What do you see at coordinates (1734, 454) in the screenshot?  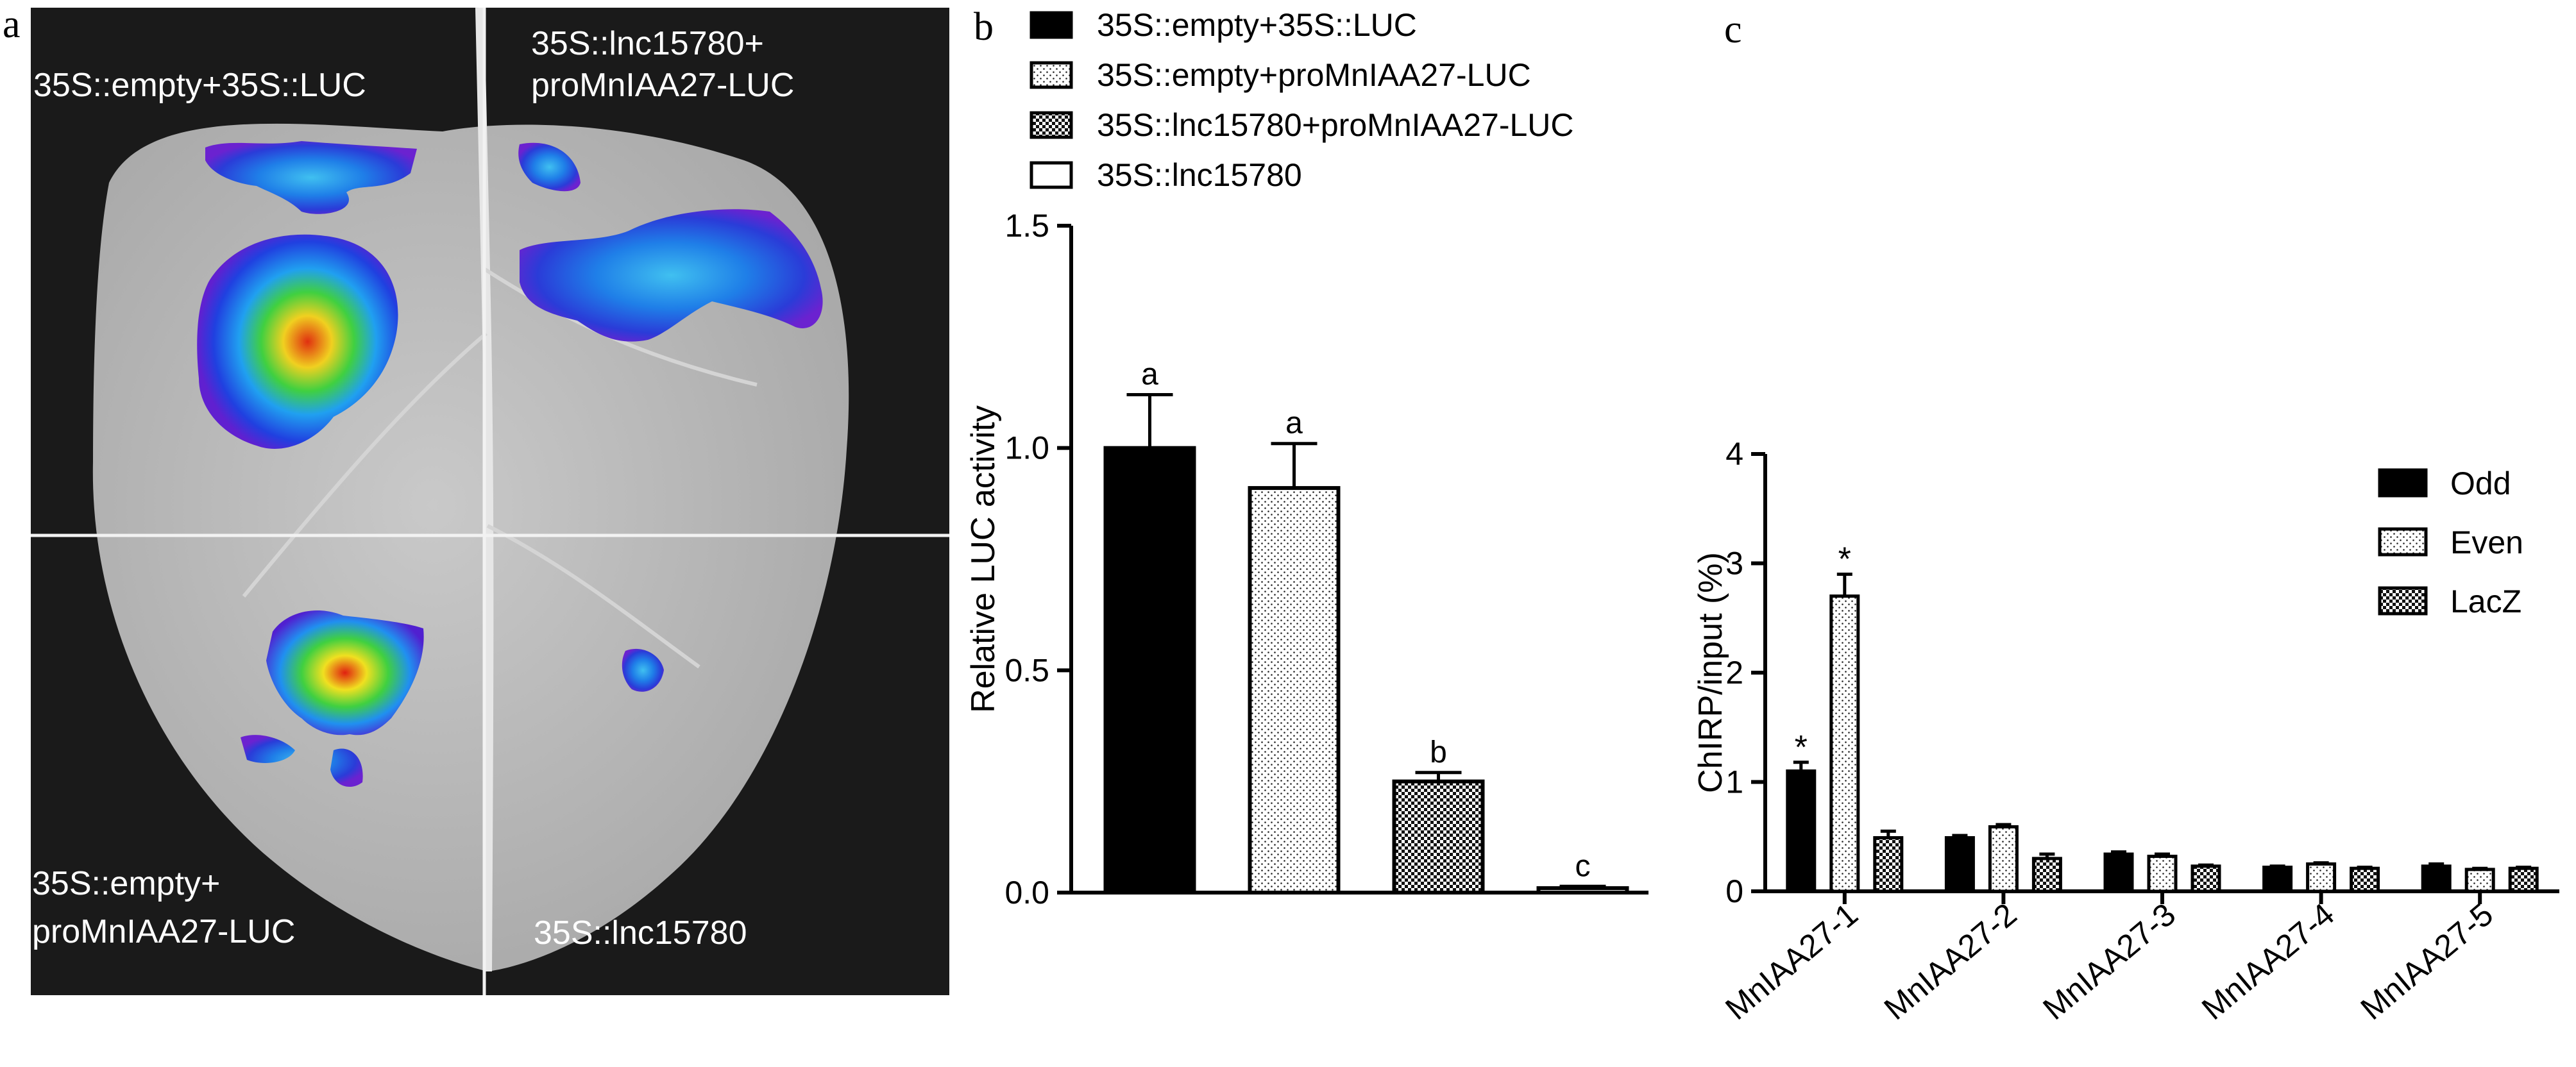 I see `y-tick-label: 4` at bounding box center [1734, 454].